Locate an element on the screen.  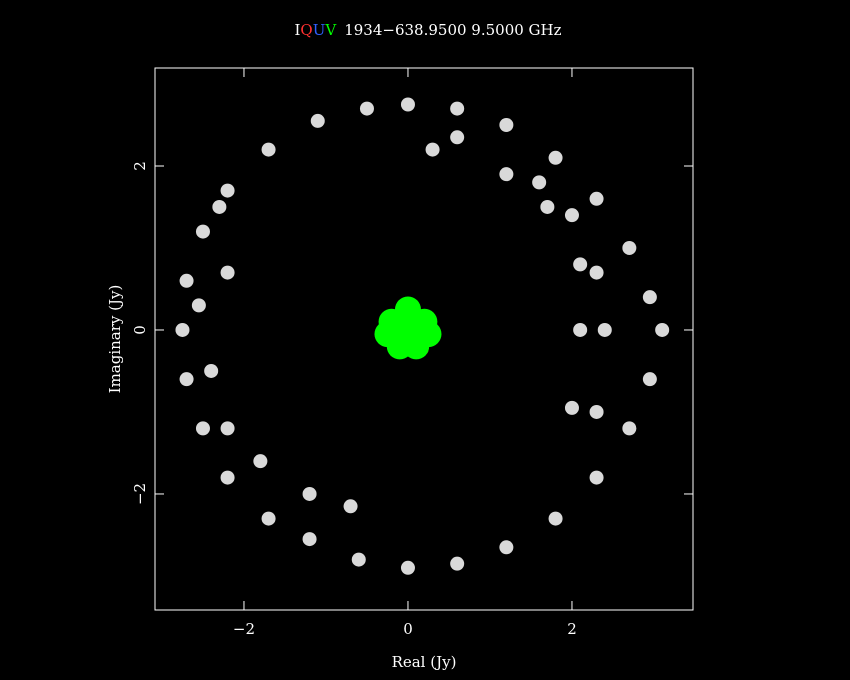
y-tick-label: 2 is located at coordinates (140, 166).